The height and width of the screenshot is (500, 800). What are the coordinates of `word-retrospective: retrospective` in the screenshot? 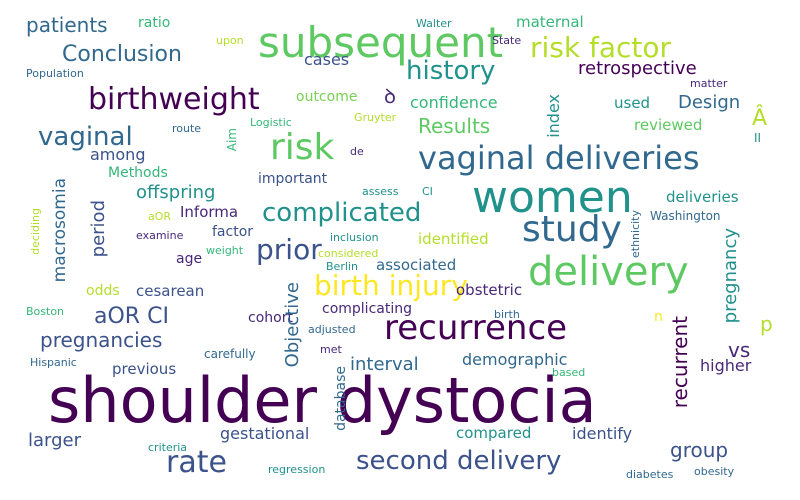 It's located at (637, 68).